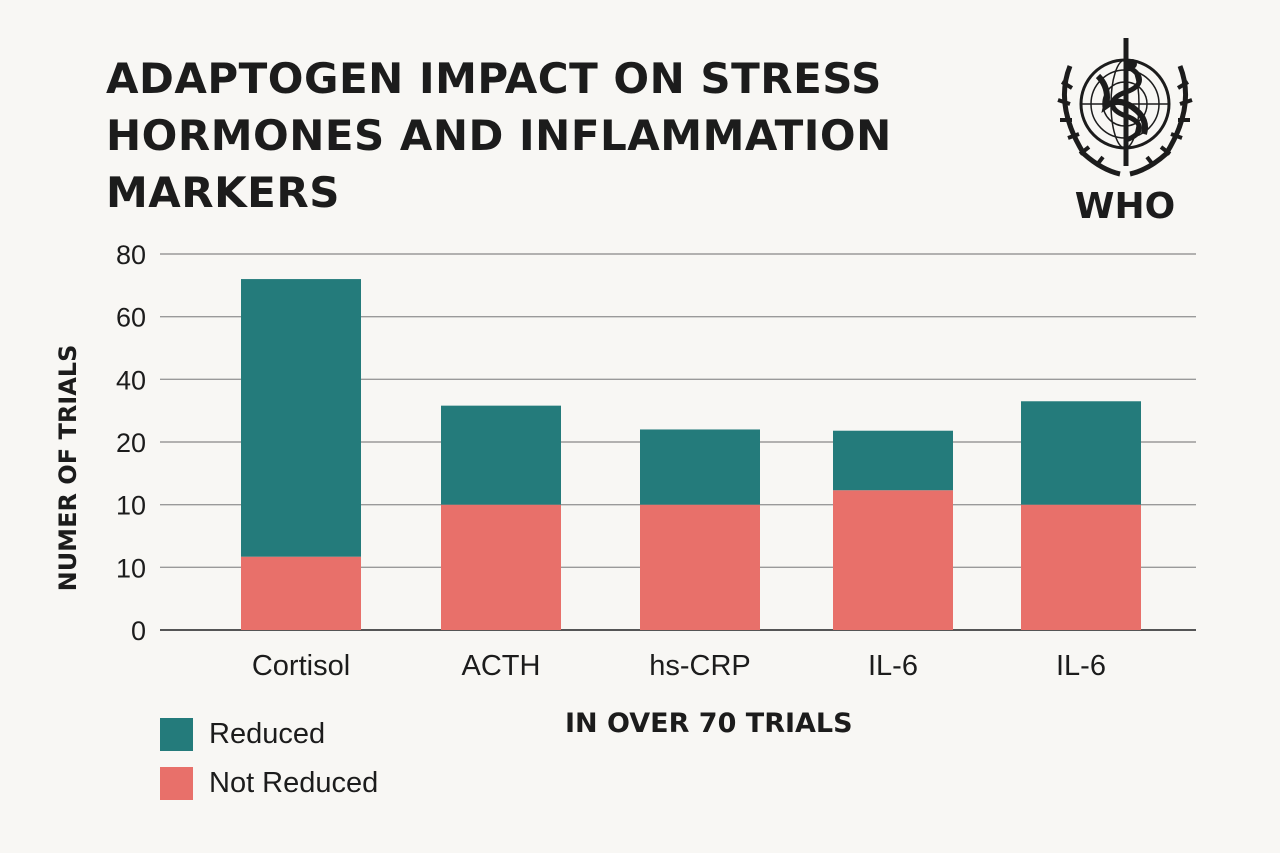  I want to click on x-tick-label: Cortisol, so click(301, 666).